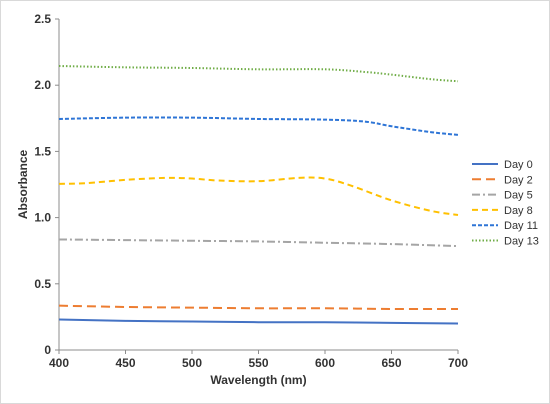  Describe the element at coordinates (42, 85) in the screenshot. I see `y-tick-label: 2.0` at that location.